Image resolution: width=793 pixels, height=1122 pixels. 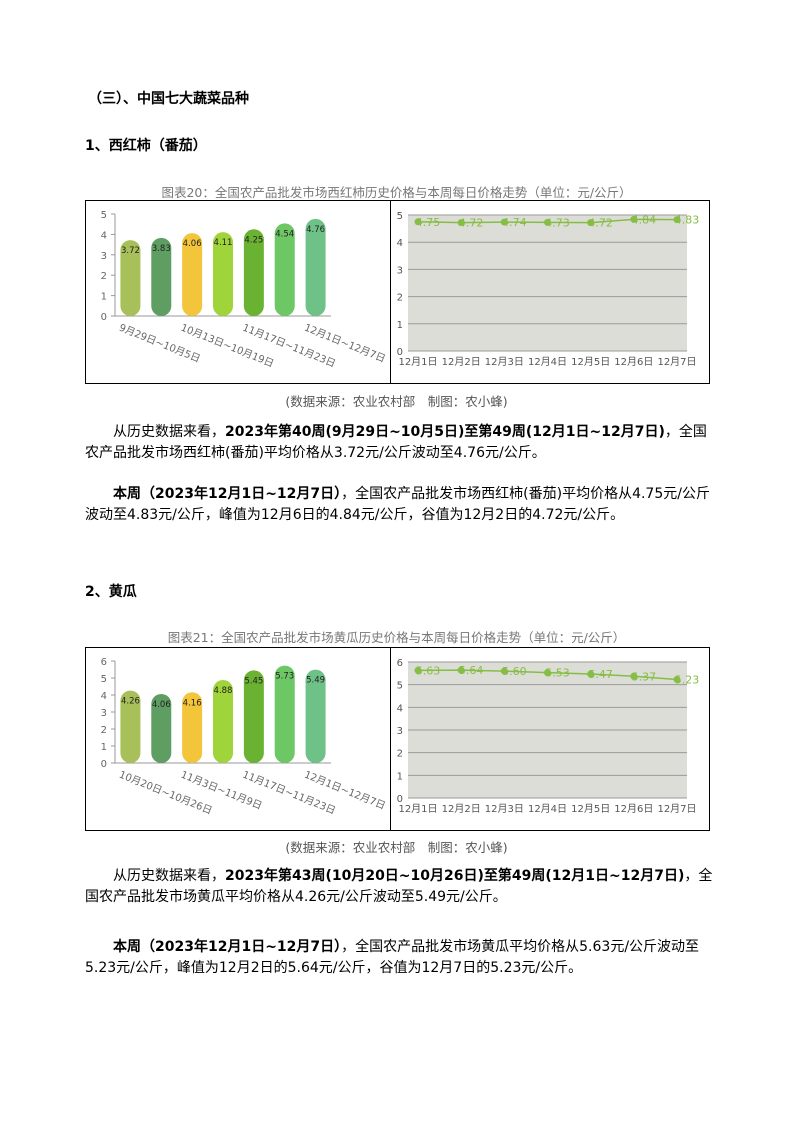 What do you see at coordinates (400, 663) in the screenshot?
I see `y-tick-label: 6` at bounding box center [400, 663].